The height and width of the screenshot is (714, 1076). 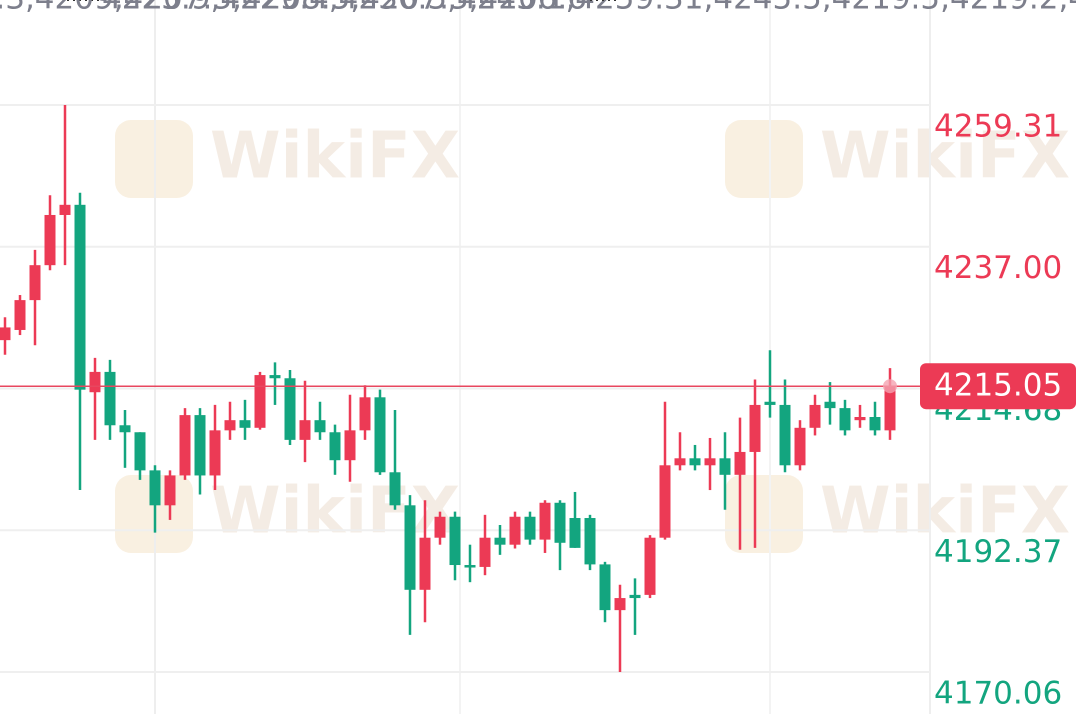 What do you see at coordinates (998, 268) in the screenshot?
I see `y-tick-label: 4237.00` at bounding box center [998, 268].